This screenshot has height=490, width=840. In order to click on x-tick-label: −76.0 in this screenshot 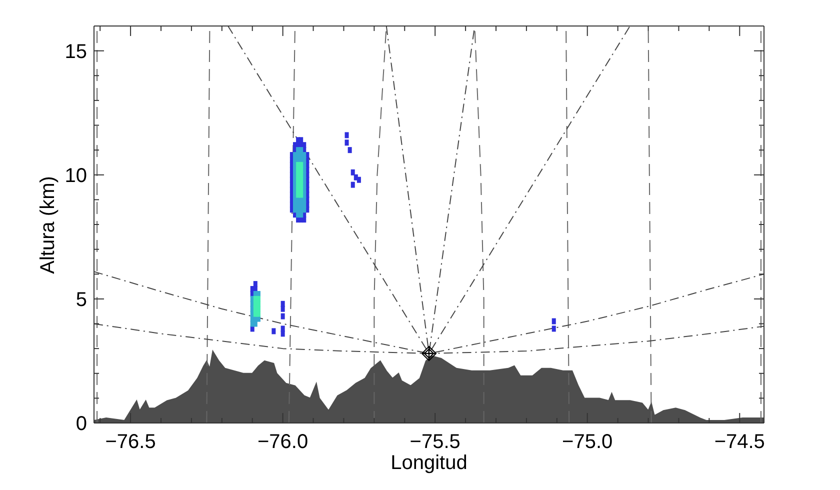, I will do `click(283, 442)`.